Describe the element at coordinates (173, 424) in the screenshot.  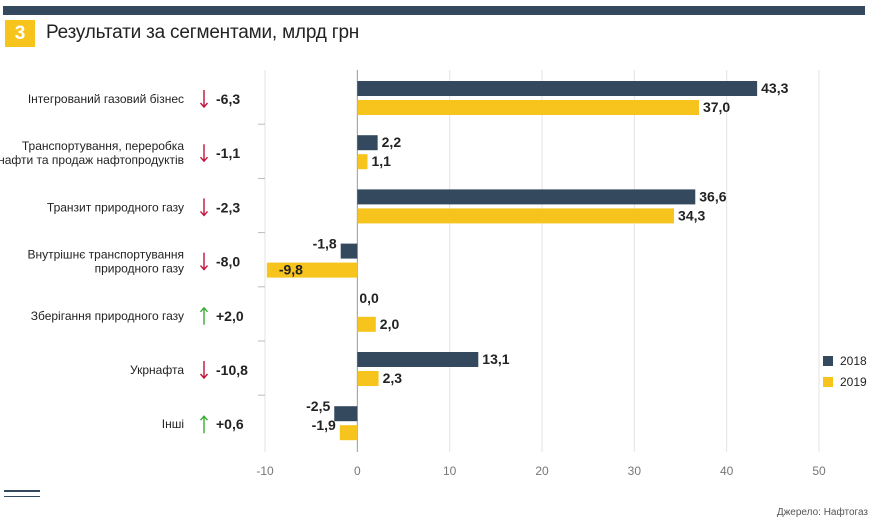
I see `category-label: Інші` at that location.